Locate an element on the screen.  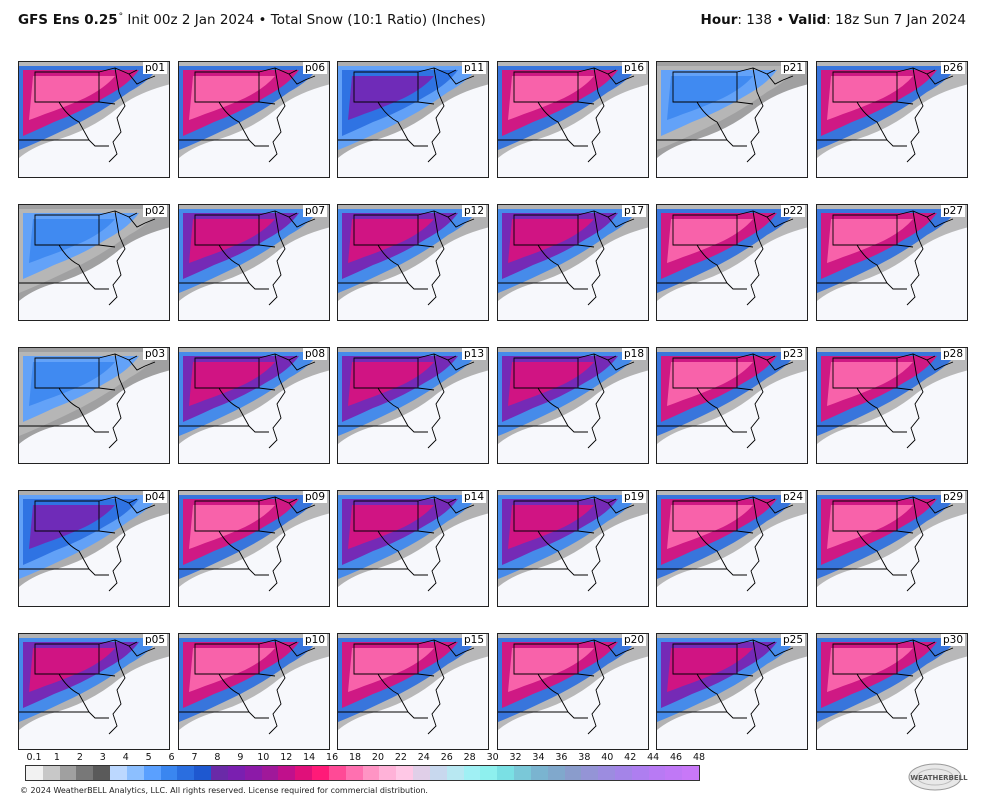
ensemble-panel: p10 is located at coordinates (254, 691).